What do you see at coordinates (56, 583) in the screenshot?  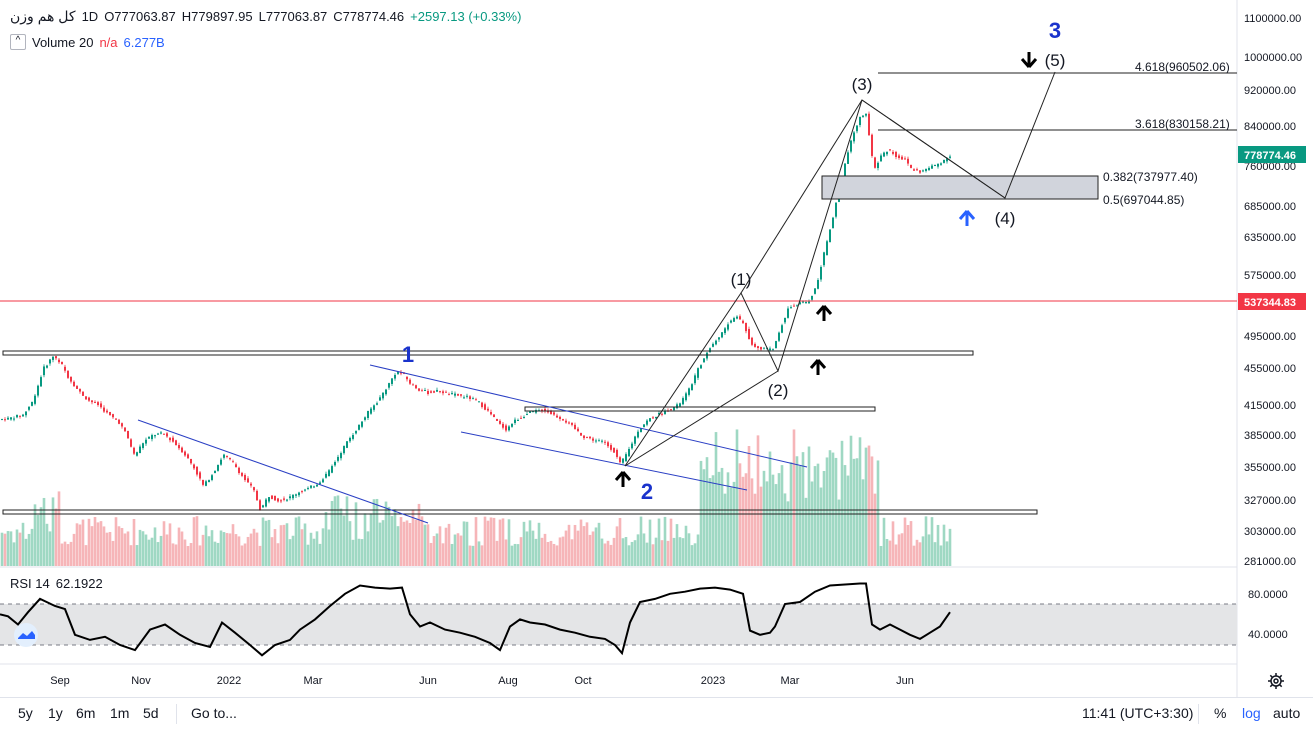 I see `rsi-legend: RSI 14 62.1922` at bounding box center [56, 583].